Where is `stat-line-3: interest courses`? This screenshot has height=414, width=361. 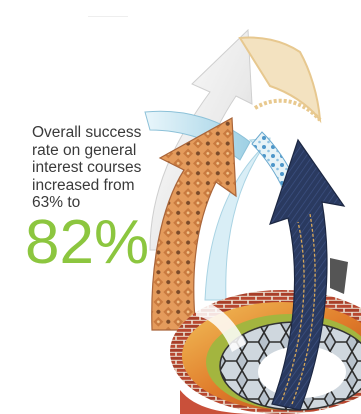
stat-line-3: interest courses is located at coordinates (87, 167).